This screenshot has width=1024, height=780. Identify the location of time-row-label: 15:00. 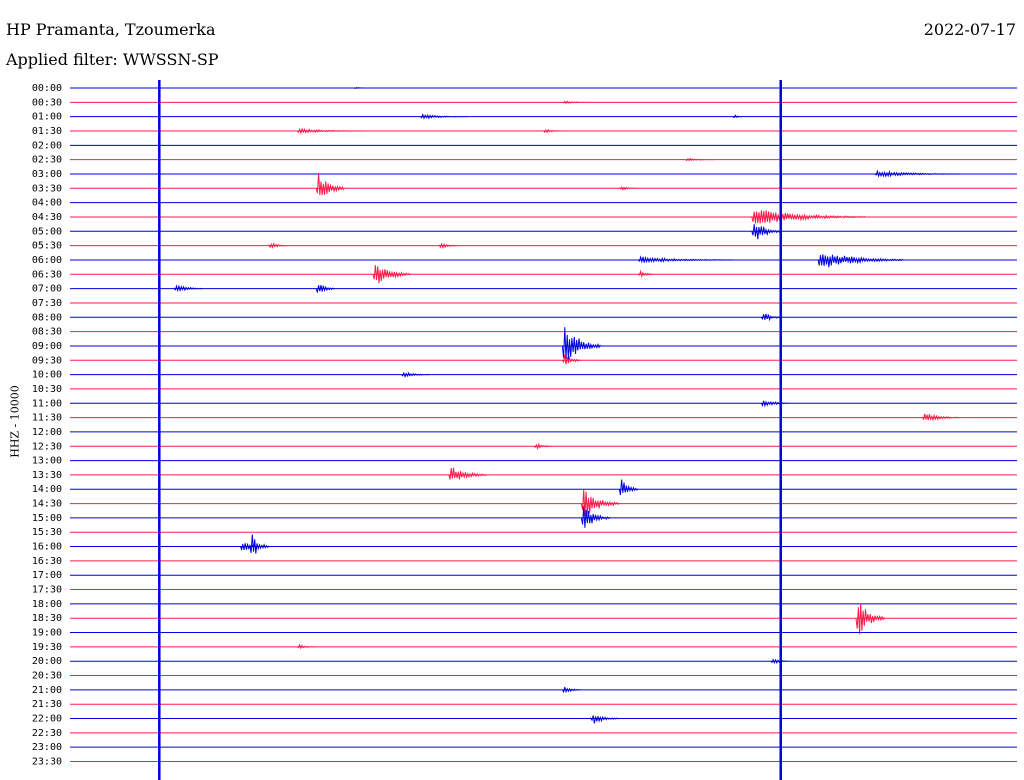
(47, 518).